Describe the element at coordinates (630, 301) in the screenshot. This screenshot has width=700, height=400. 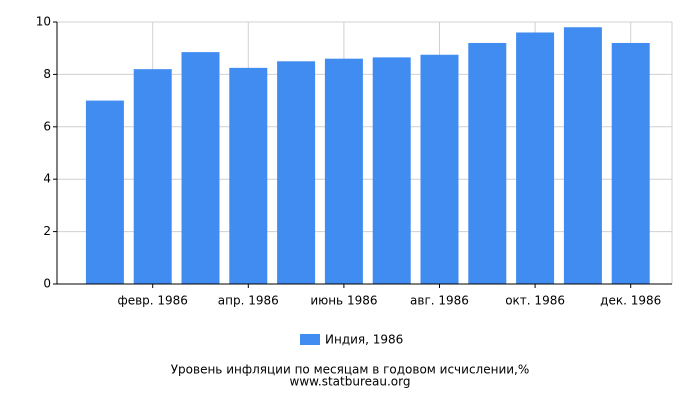
I see `x-tick-label: дек. 1986` at that location.